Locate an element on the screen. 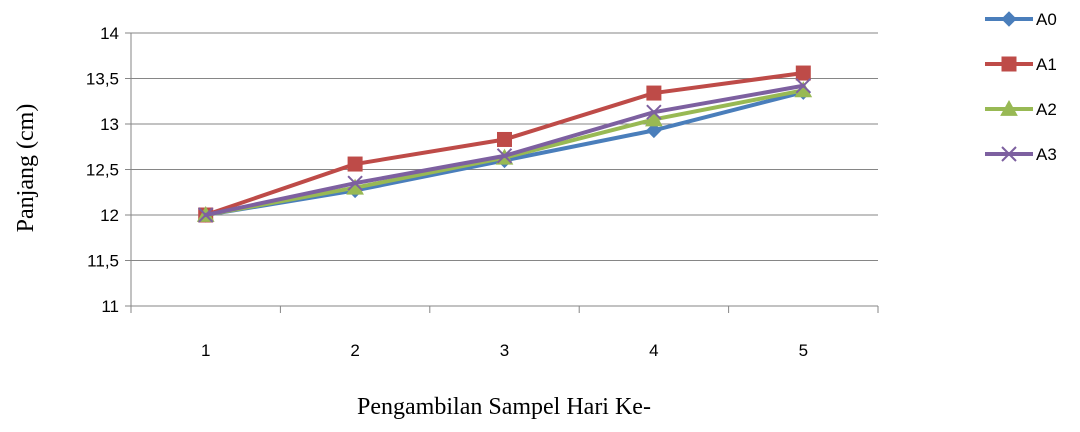 The height and width of the screenshot is (432, 1080). y-tick-label: 11,5 is located at coordinates (103, 261).